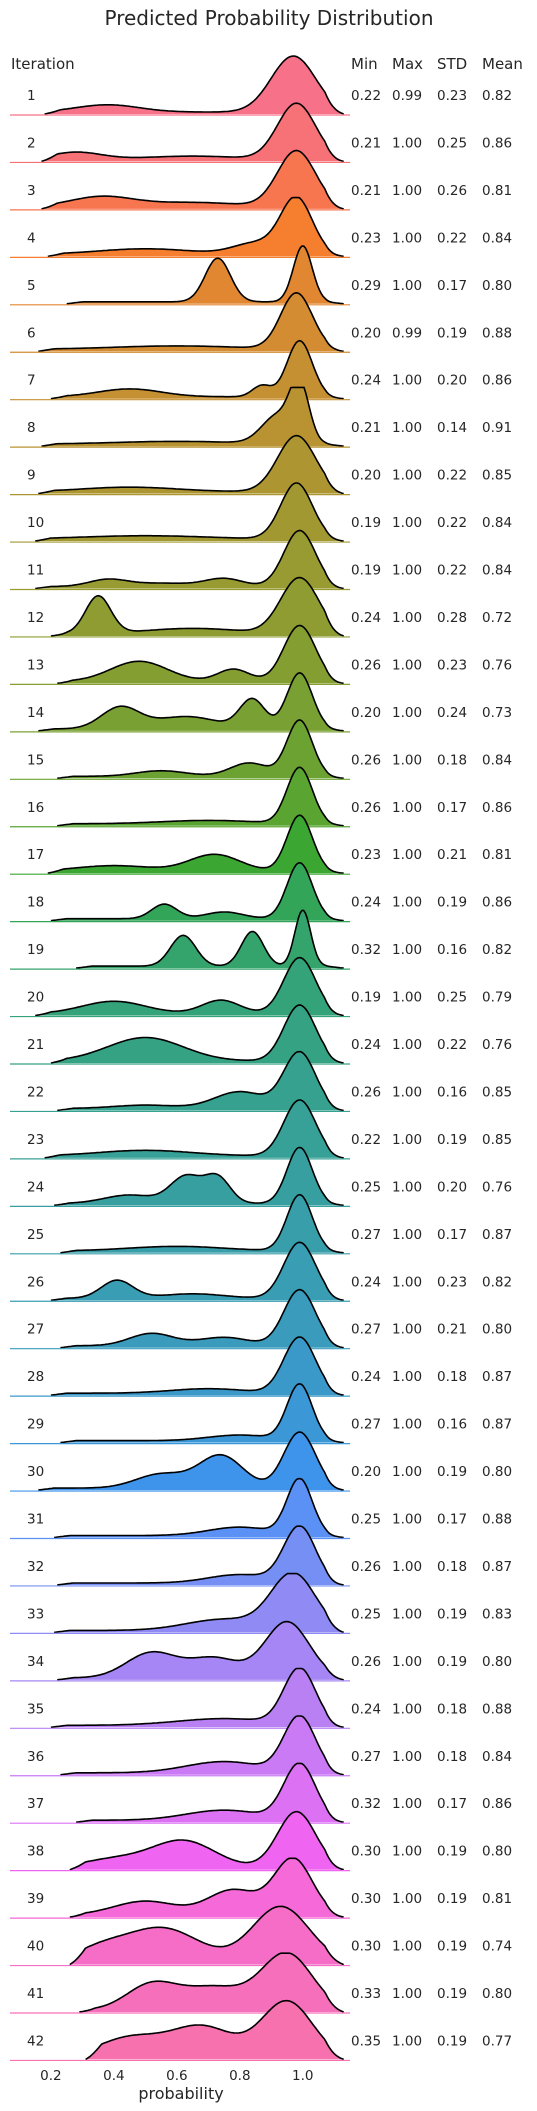 The height and width of the screenshot is (2111, 537). Describe the element at coordinates (452, 143) in the screenshot. I see `stat-std: 0.25` at that location.